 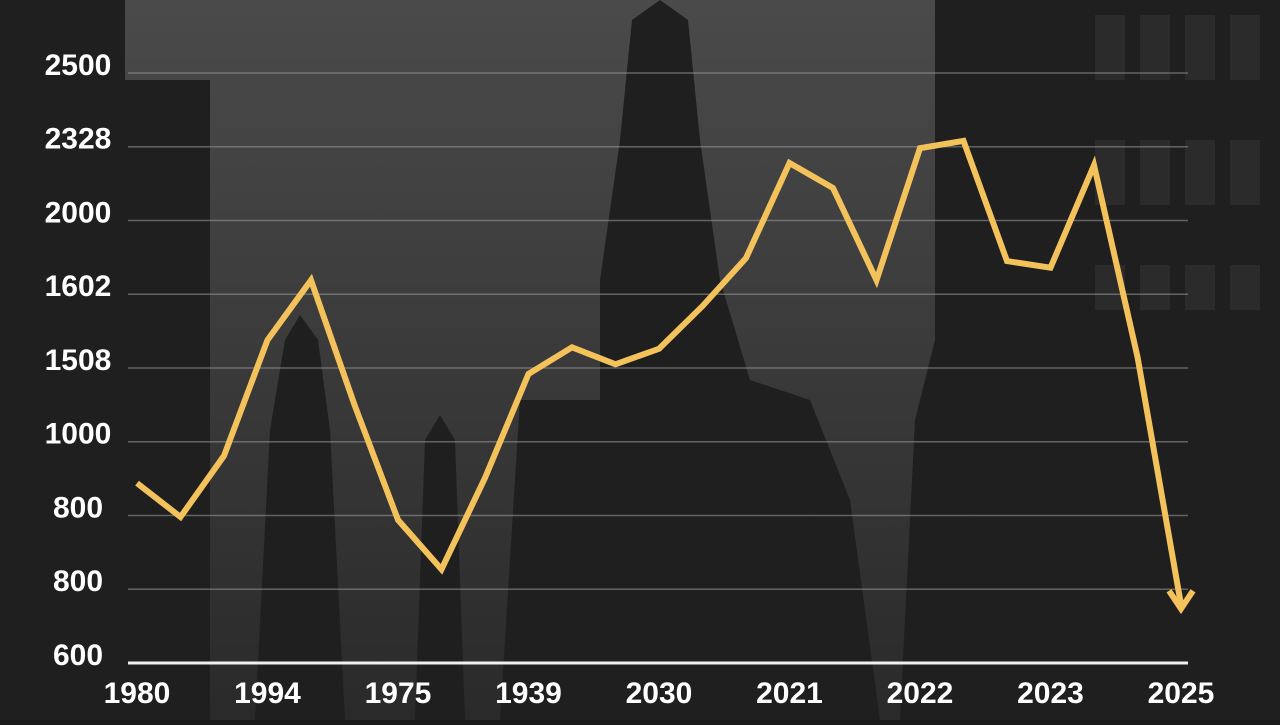 I want to click on y-tick-label: 1000, so click(x=78, y=434).